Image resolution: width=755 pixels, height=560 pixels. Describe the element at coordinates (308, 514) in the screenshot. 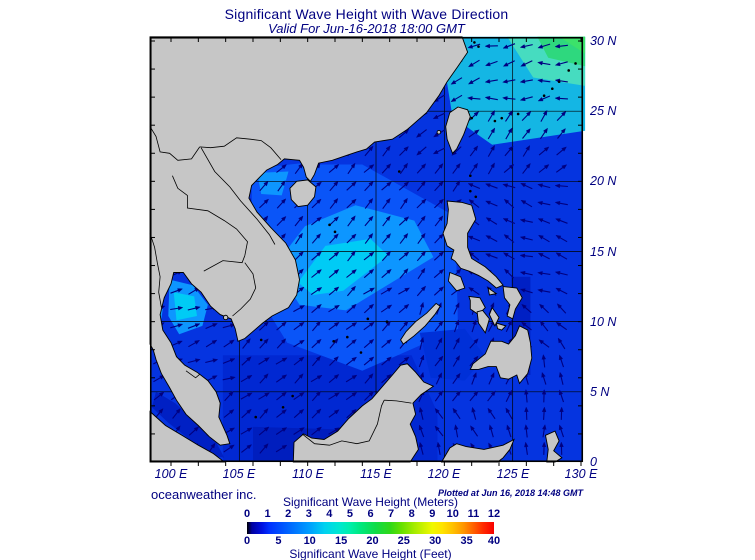

I see `meters-tick-label: 3` at that location.